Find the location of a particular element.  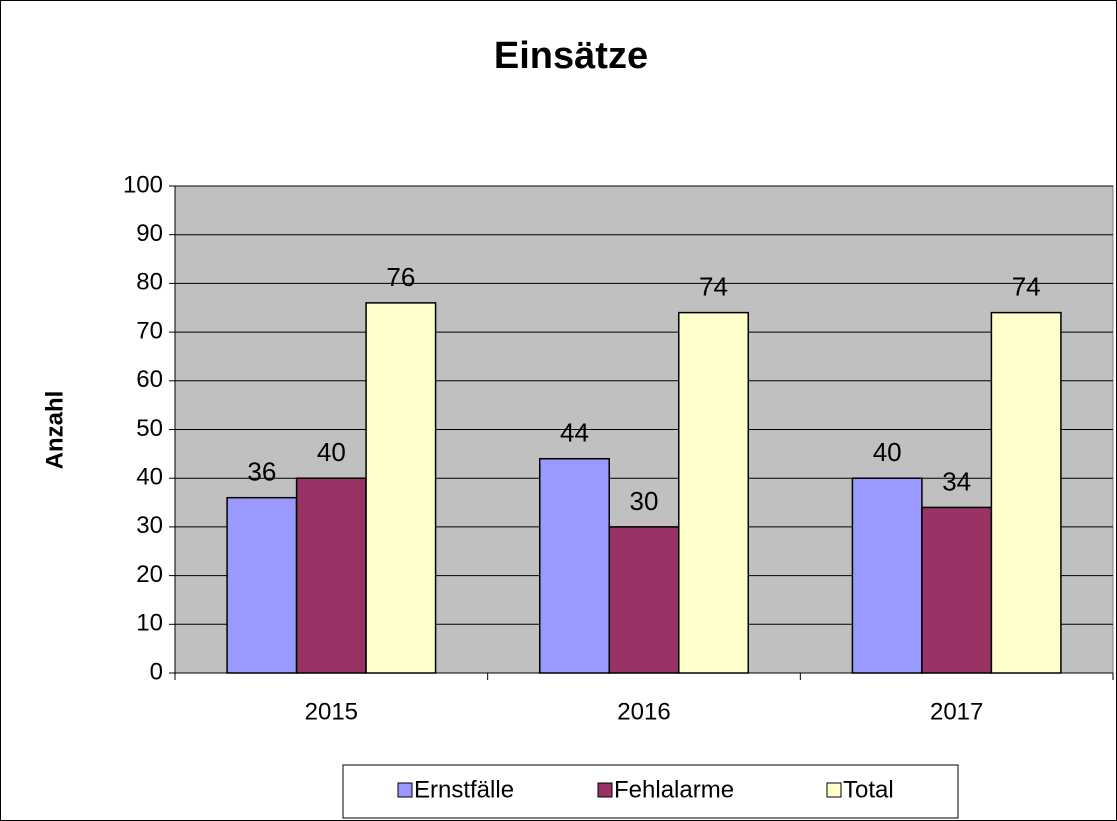

y-tick-label: 20 is located at coordinates (149, 574).